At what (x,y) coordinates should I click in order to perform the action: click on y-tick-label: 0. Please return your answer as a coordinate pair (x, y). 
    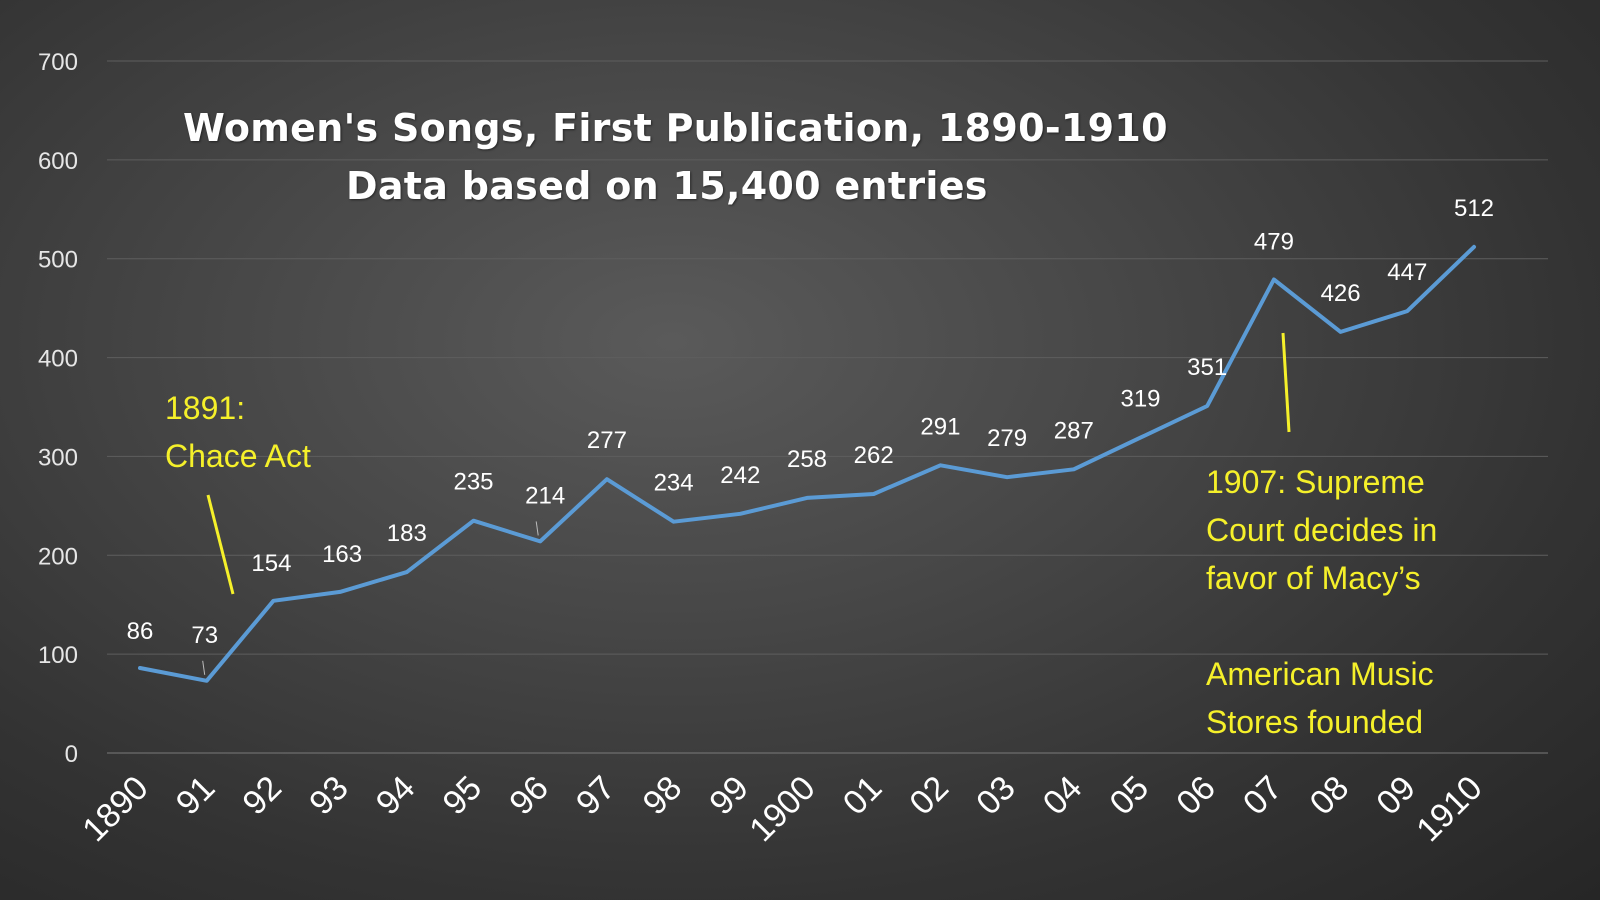
    Looking at the image, I should click on (71, 754).